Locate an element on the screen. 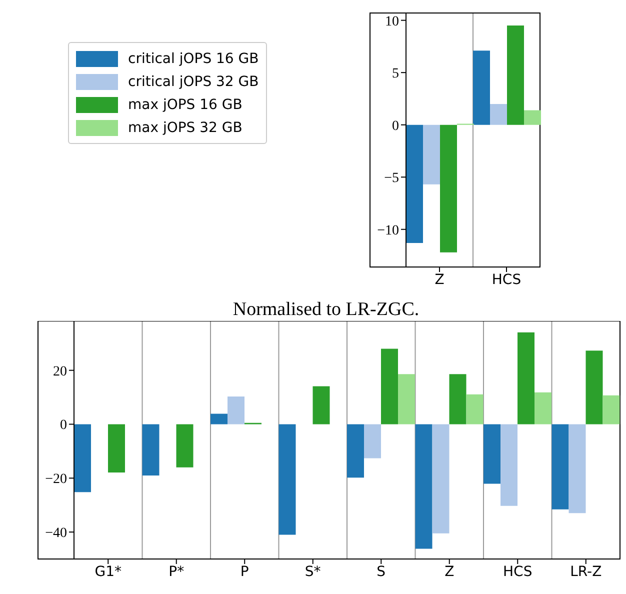 Image resolution: width=626 pixels, height=594 pixels. y-tick-label: −5 is located at coordinates (391, 178).